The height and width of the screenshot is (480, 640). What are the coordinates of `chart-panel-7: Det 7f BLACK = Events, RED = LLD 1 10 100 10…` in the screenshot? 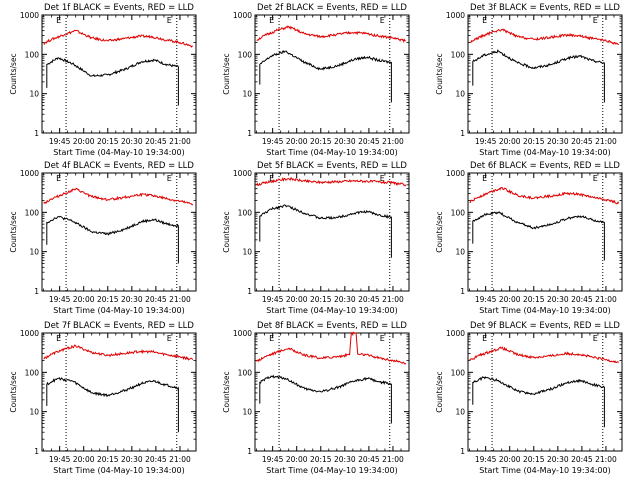 It's located at (103, 398).